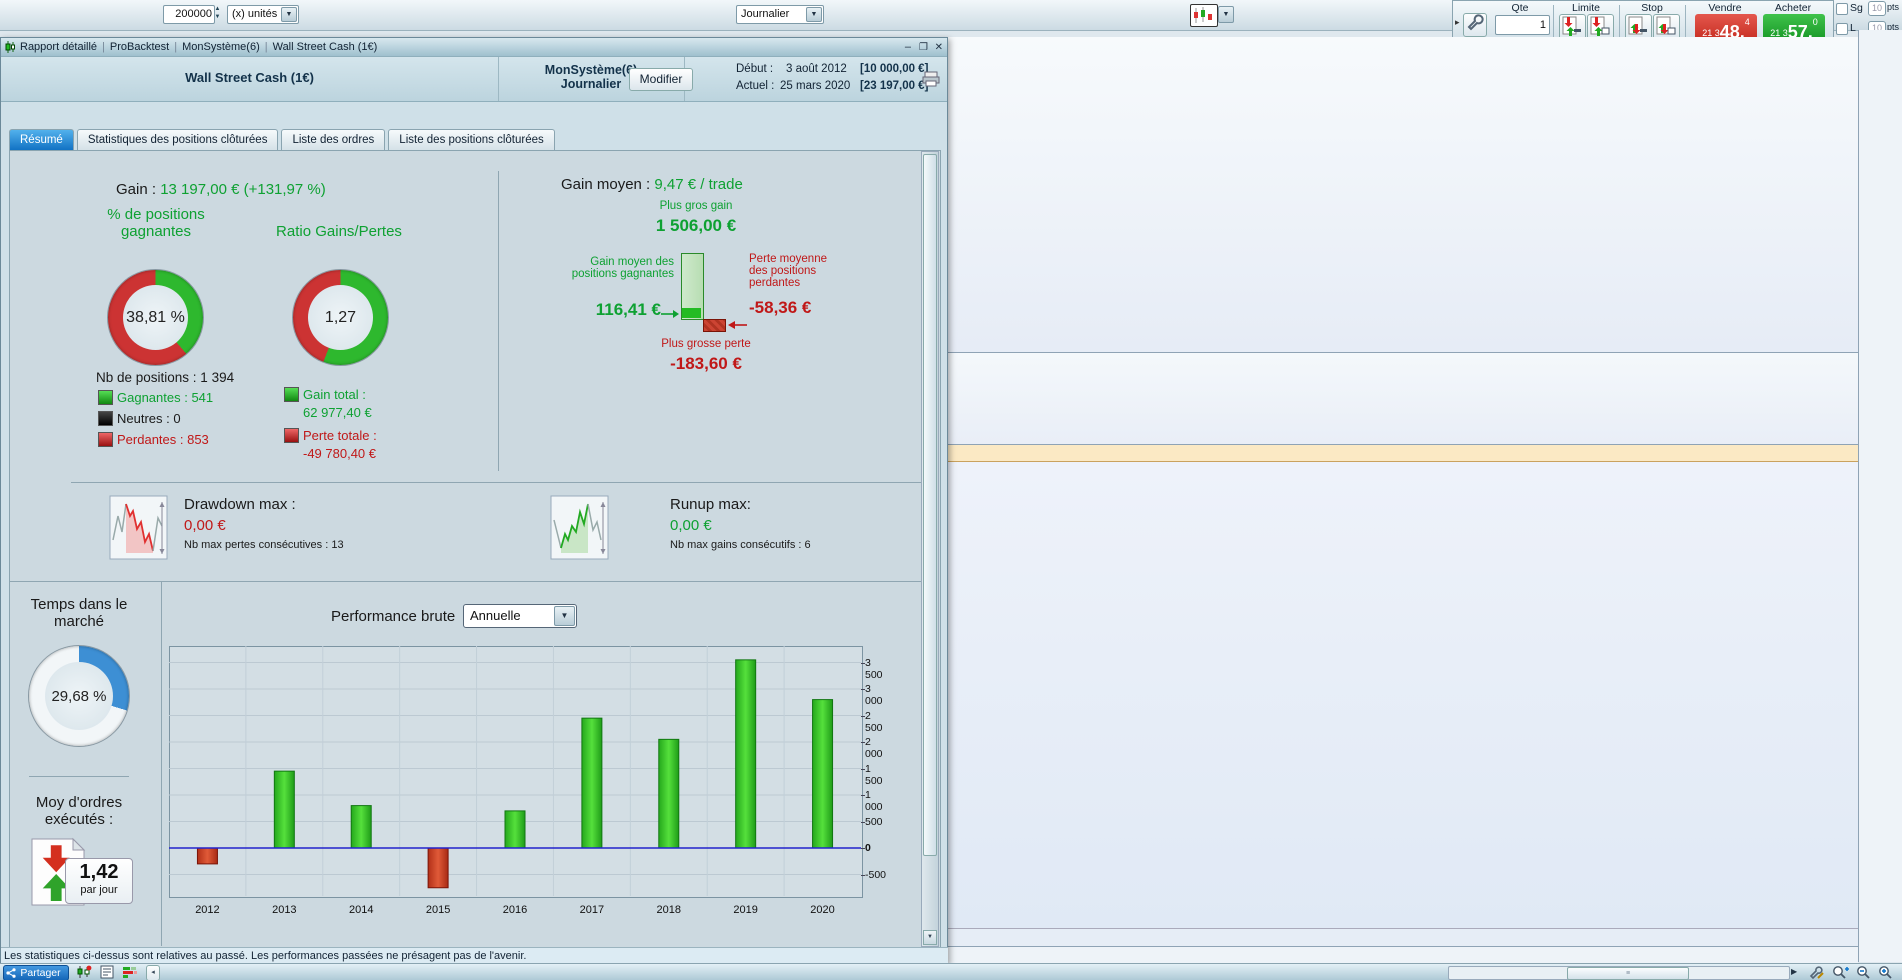 The height and width of the screenshot is (980, 1902). Describe the element at coordinates (714, 325) in the screenshot. I see `avg-loss-bar` at that location.